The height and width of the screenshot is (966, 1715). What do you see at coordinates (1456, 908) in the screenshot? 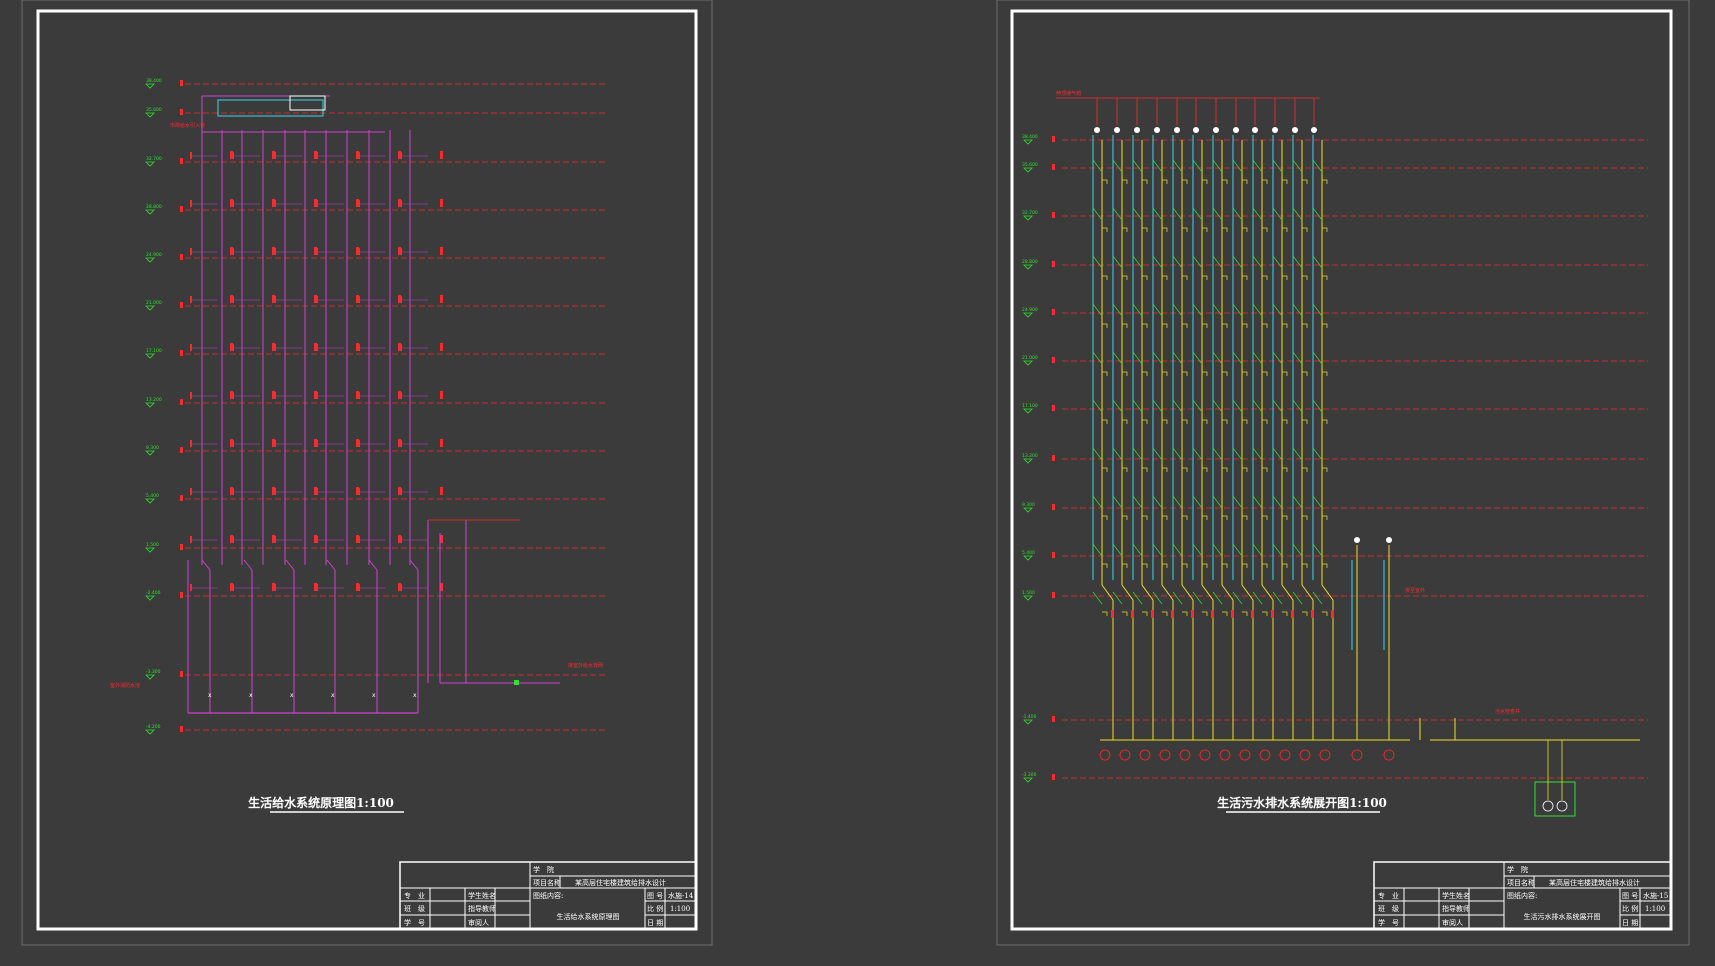
I see `right-tb-row-1-mid: 指导教师` at bounding box center [1456, 908].